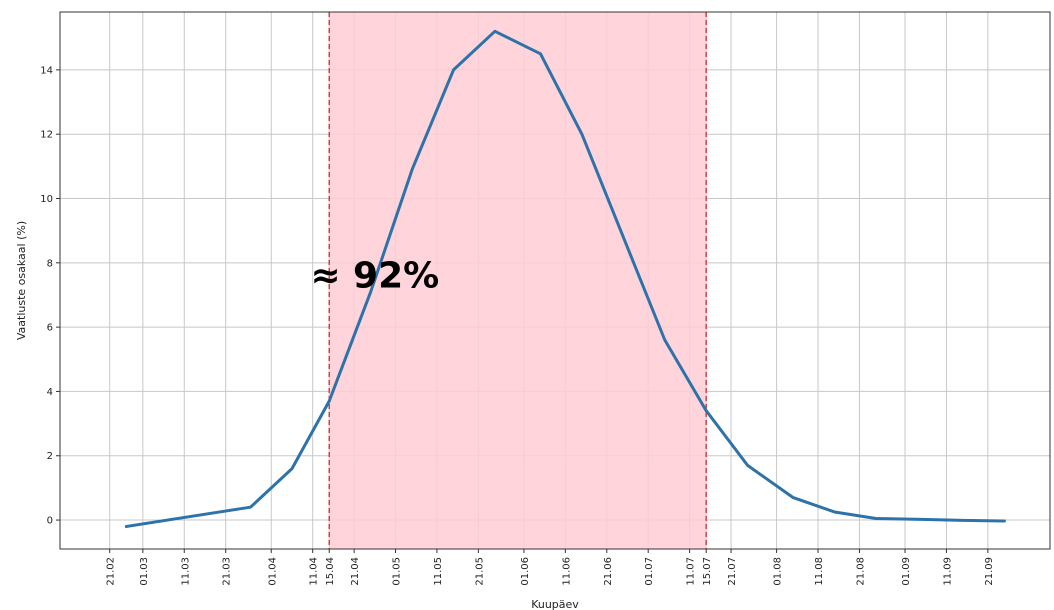  Describe the element at coordinates (50, 521) in the screenshot. I see `y-tick-label: 0` at that location.